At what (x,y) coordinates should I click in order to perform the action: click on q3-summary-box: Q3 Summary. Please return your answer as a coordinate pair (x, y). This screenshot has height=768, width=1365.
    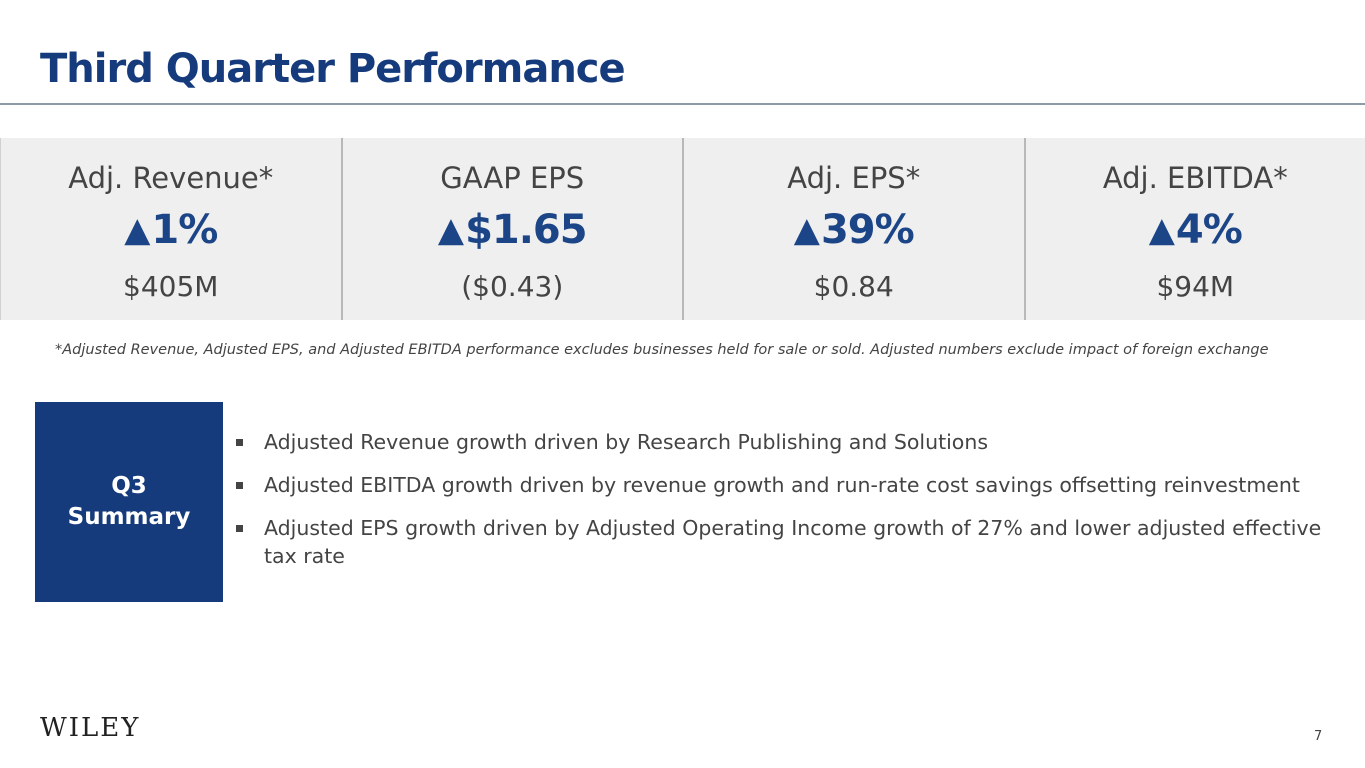
    Looking at the image, I should click on (129, 502).